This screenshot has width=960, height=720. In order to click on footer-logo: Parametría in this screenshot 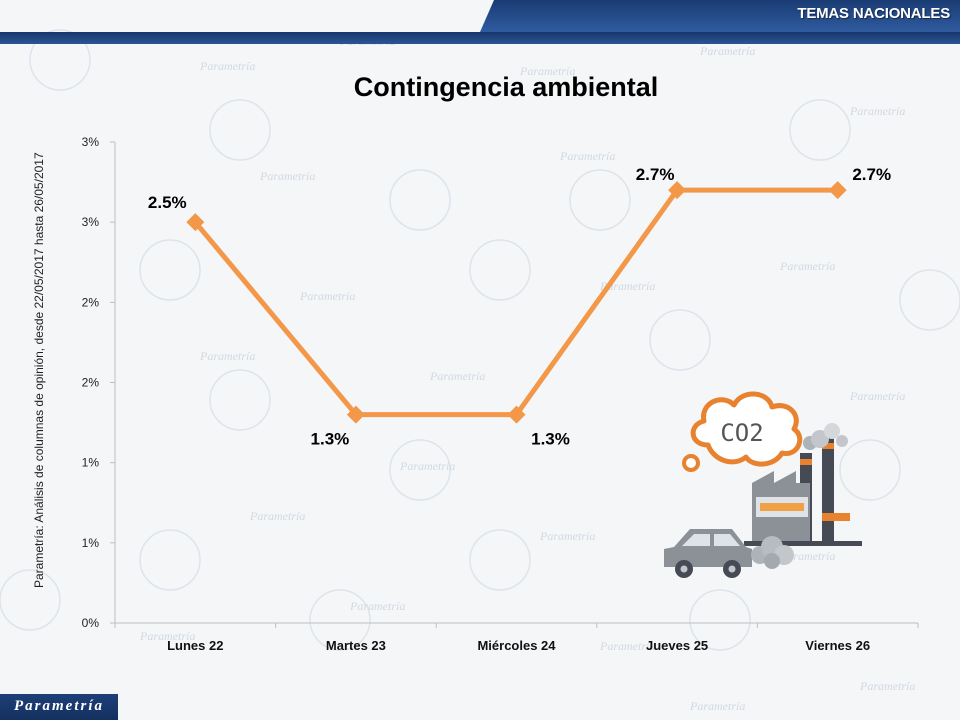, I will do `click(59, 707)`.